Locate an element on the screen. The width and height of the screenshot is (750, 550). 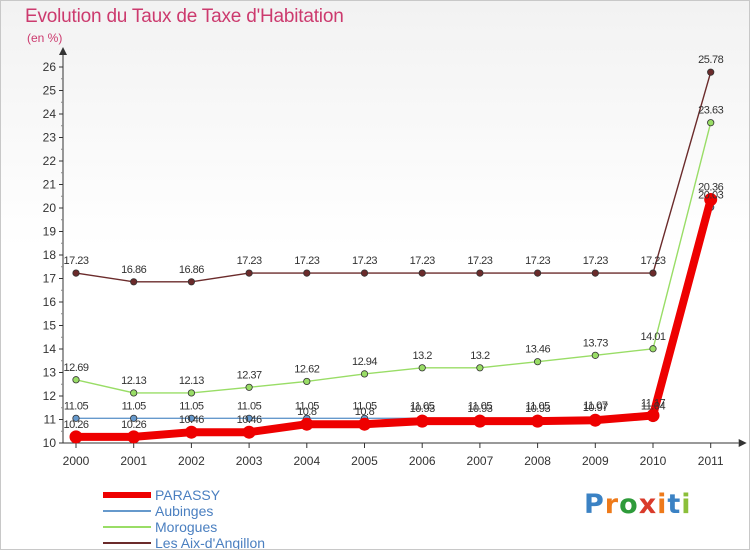
y-tick-label: 13 is located at coordinates (50, 373).